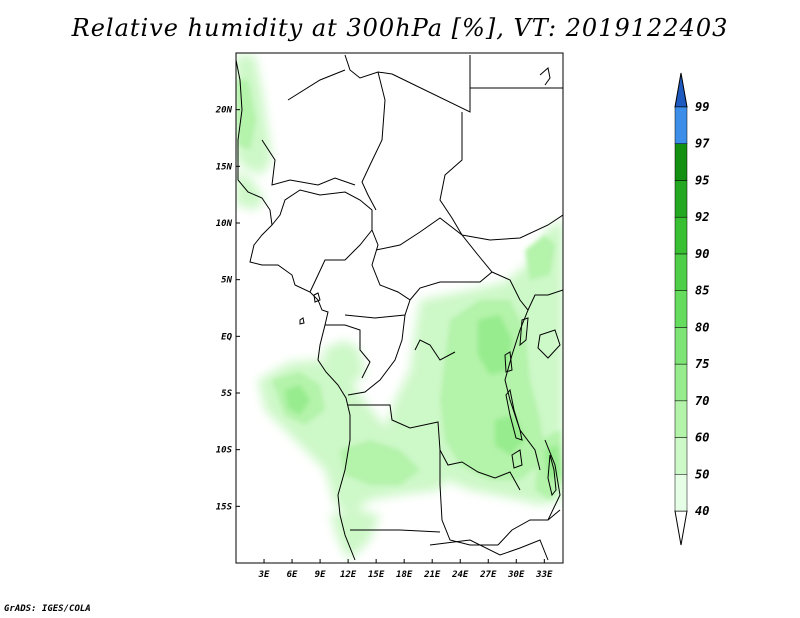 This screenshot has height=618, width=800. I want to click on colorbar-label: 60, so click(702, 438).